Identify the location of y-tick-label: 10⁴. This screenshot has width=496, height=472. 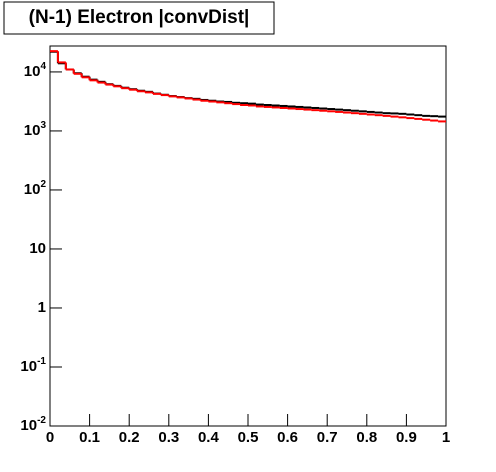
(35, 70).